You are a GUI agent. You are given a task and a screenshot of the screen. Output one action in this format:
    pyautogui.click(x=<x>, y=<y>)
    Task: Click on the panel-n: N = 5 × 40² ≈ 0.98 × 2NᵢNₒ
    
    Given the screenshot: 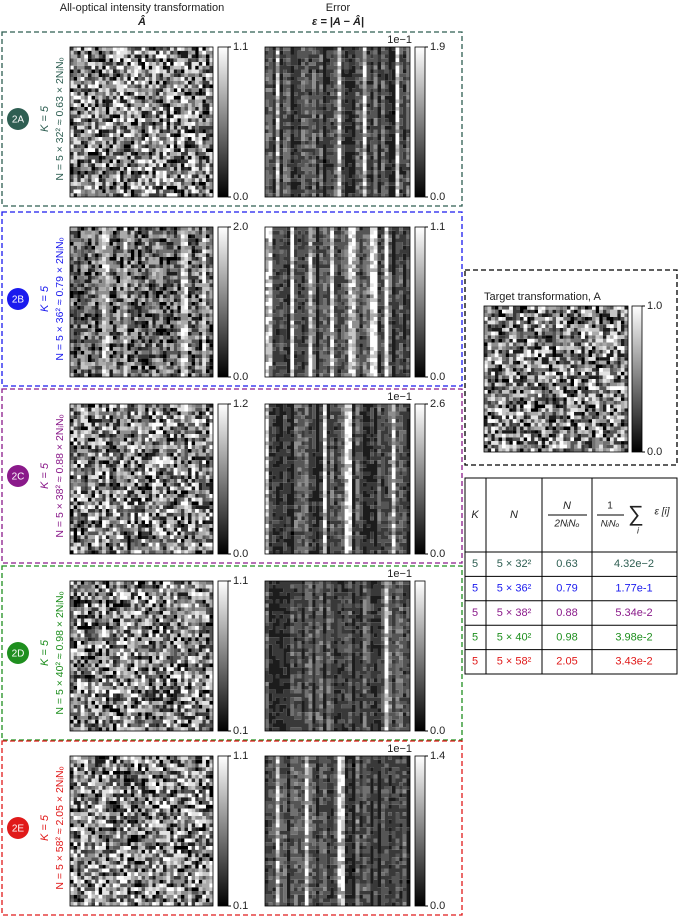 What is the action you would take?
    pyautogui.click(x=60, y=652)
    